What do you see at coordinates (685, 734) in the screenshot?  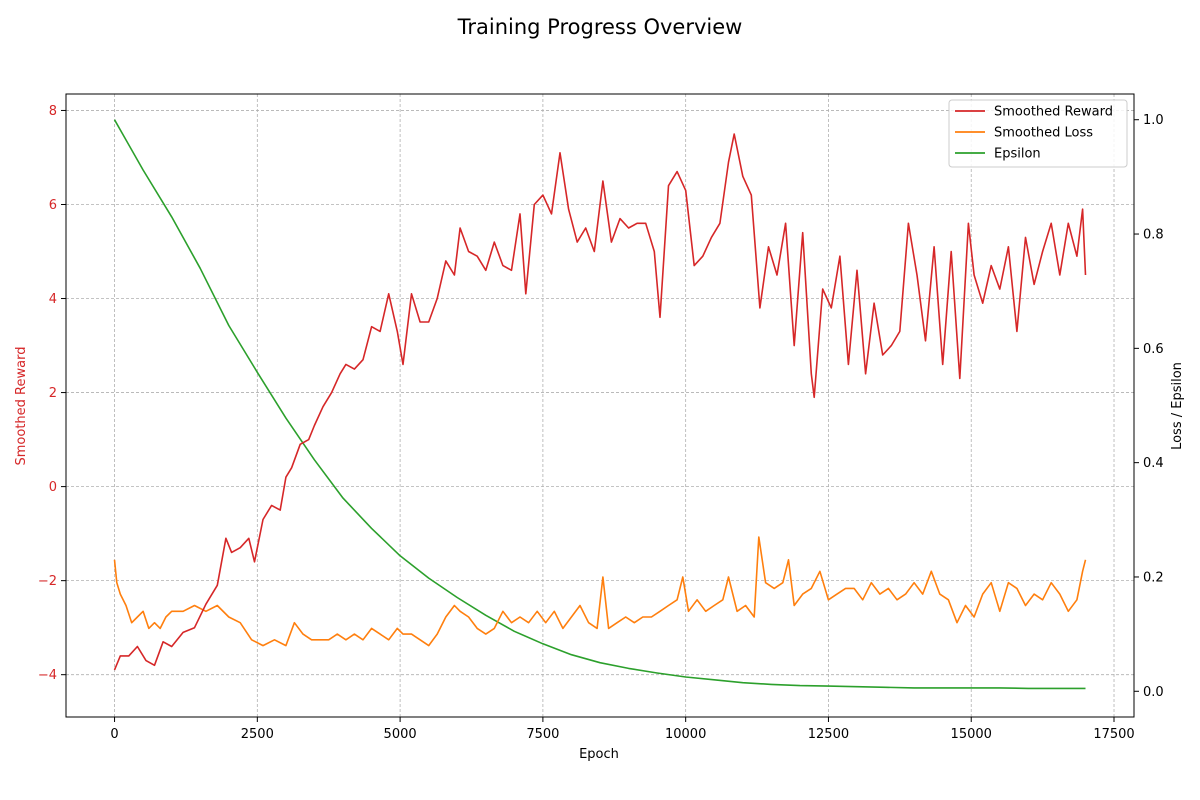 I see `x-tick-label: 10000` at bounding box center [685, 734].